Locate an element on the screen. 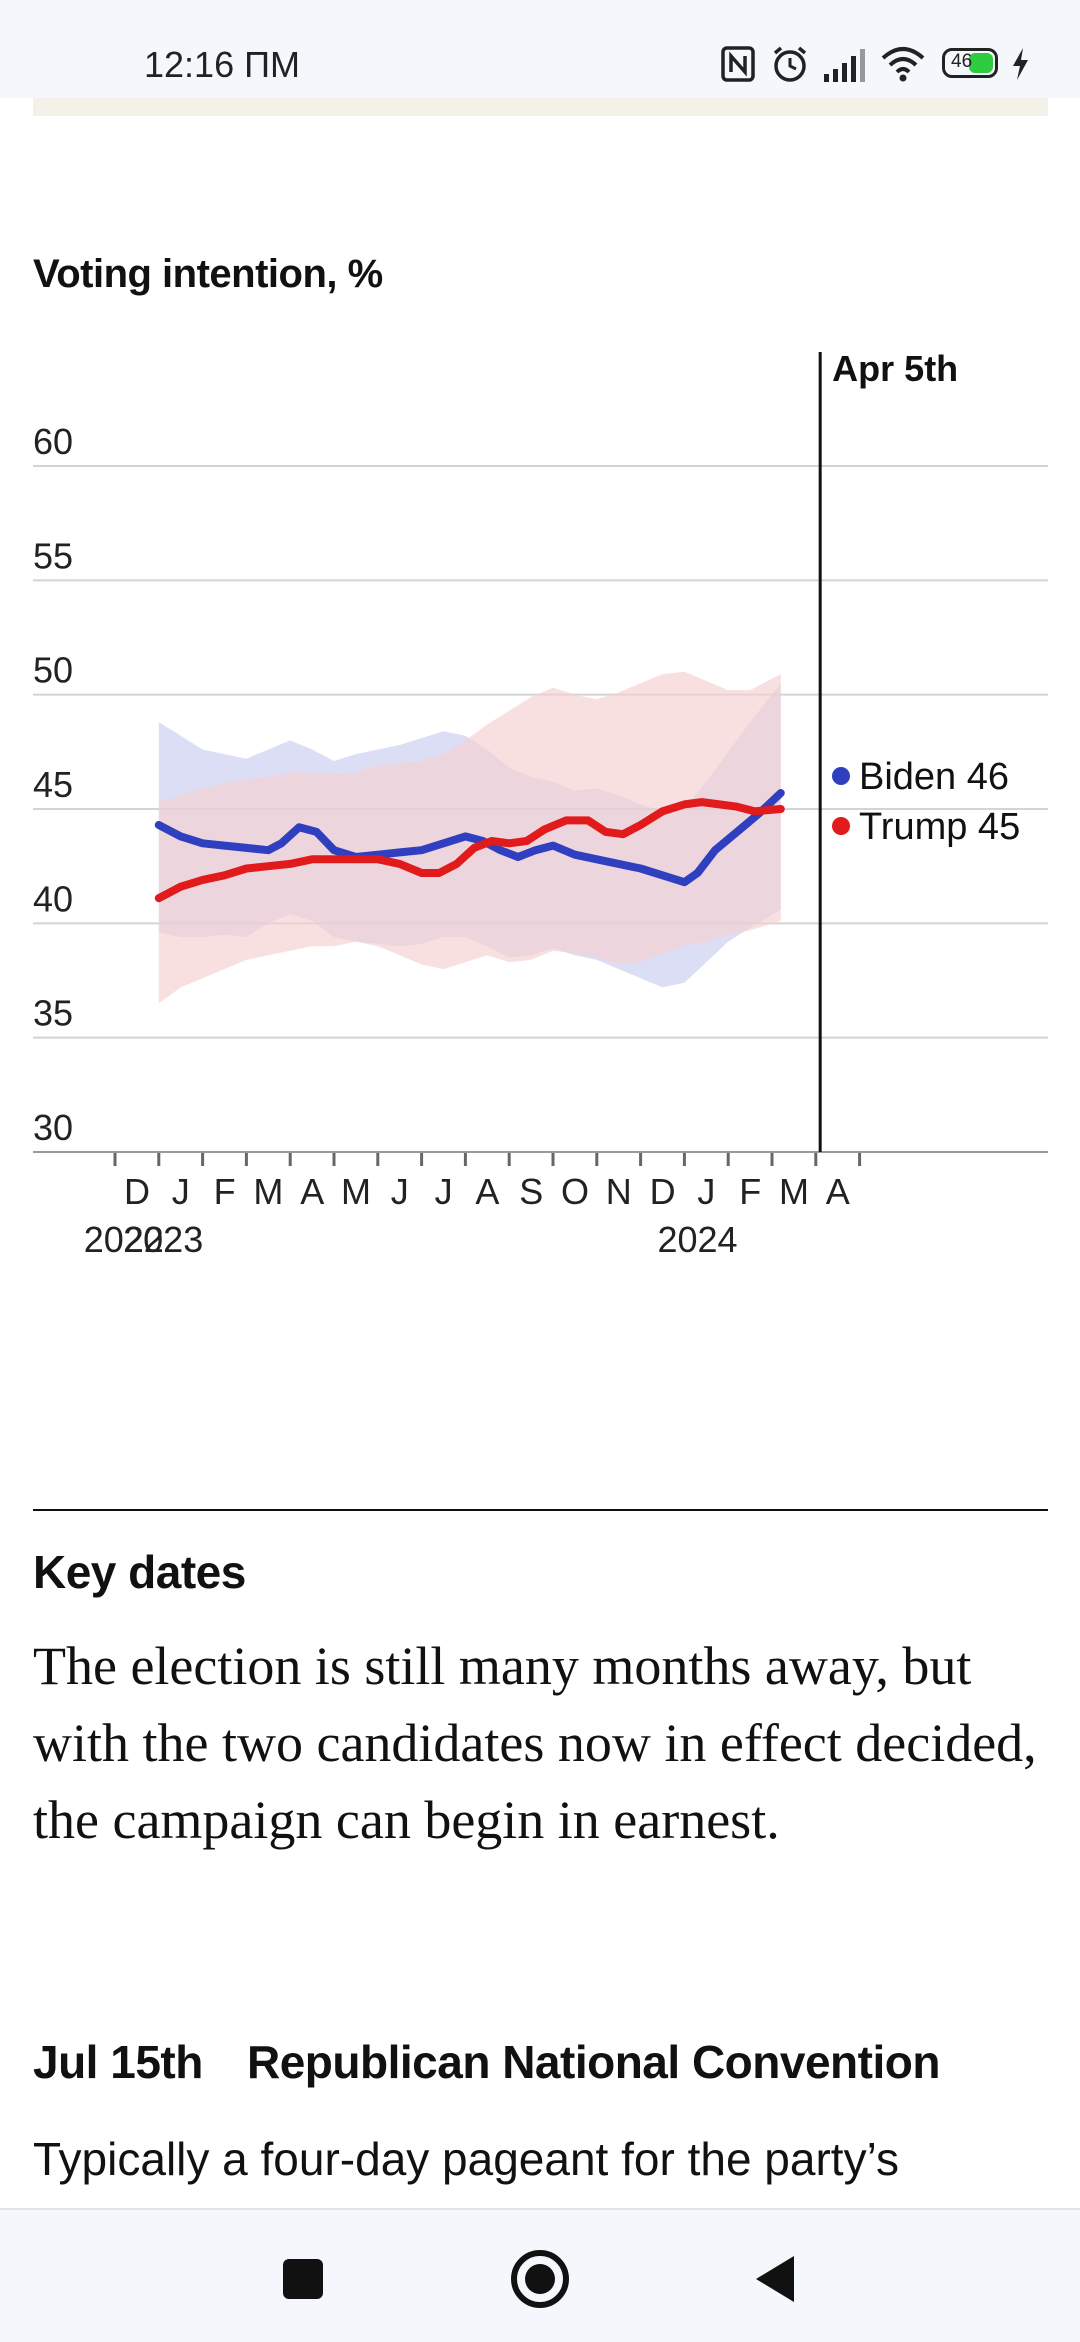 Image resolution: width=1080 pixels, height=2342 pixels. charging-icon is located at coordinates (1020, 64).